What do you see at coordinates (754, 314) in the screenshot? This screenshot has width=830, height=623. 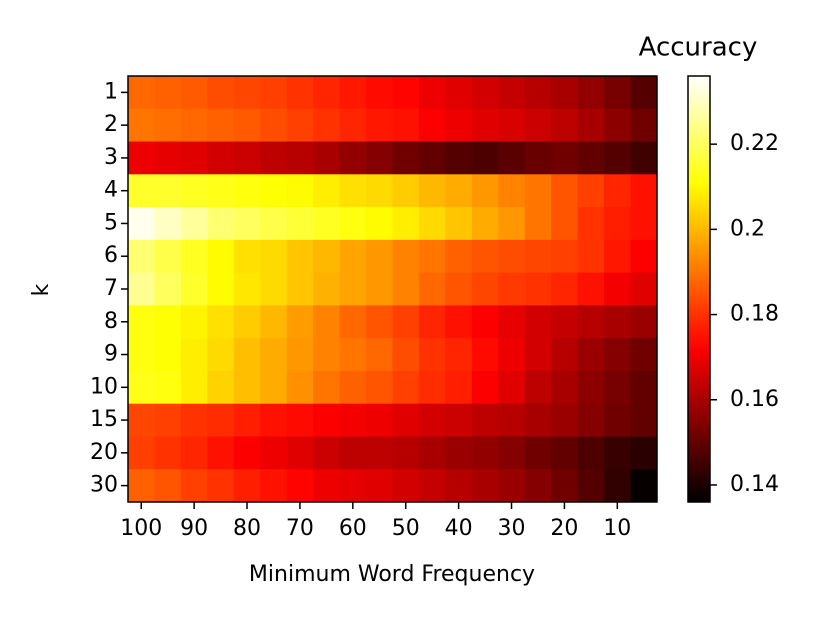 I see `colorbar-tick-label: 0.18` at bounding box center [754, 314].